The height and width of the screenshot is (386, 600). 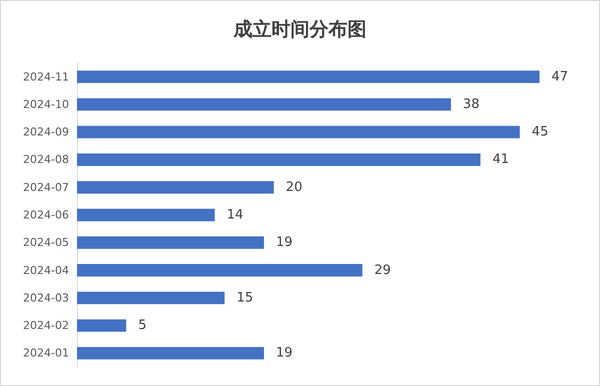 I want to click on data-label: 38, so click(x=471, y=104).